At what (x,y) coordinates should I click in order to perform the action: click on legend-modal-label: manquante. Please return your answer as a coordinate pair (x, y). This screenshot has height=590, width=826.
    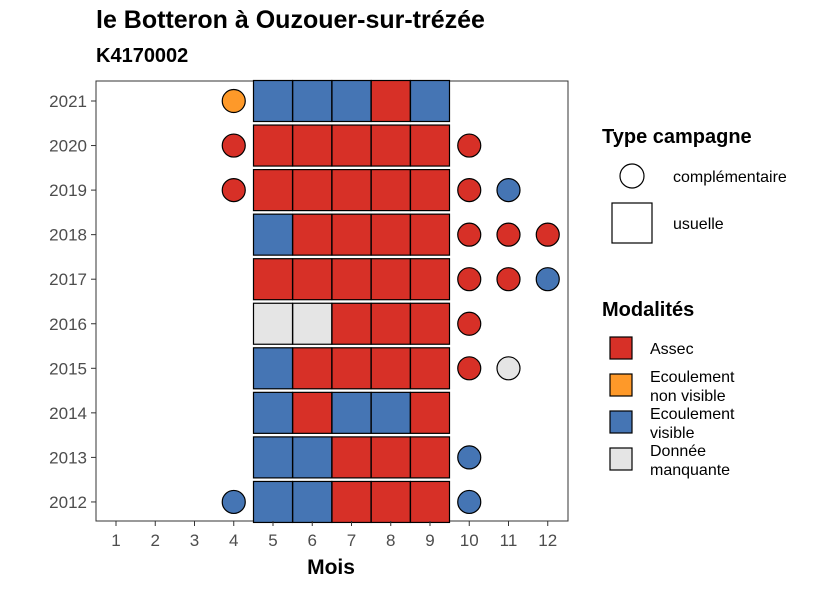
    Looking at the image, I should click on (690, 470).